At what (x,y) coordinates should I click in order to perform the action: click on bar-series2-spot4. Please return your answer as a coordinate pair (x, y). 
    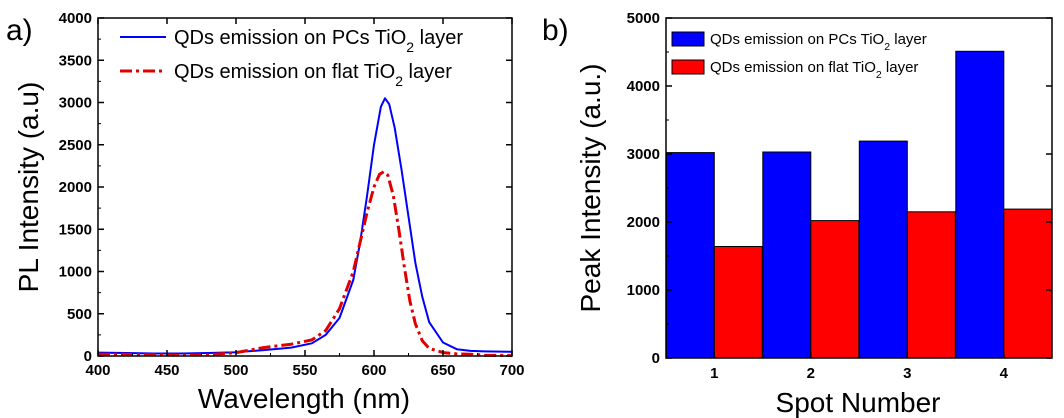
    Looking at the image, I should click on (1028, 283).